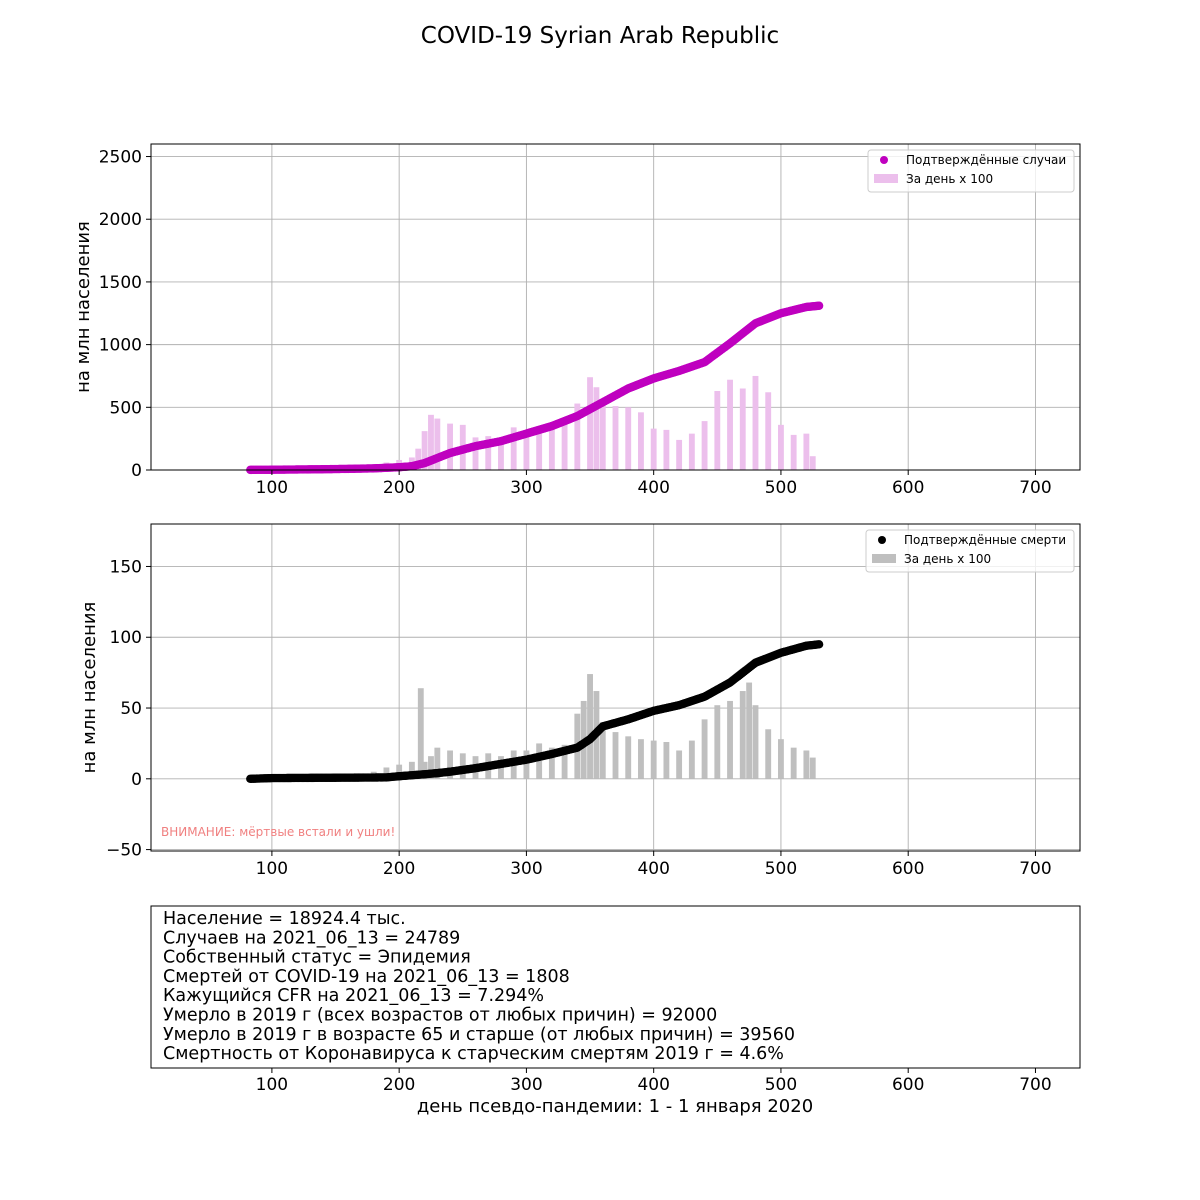  Describe the element at coordinates (126, 567) in the screenshot. I see `y-tick-label: 150` at that location.